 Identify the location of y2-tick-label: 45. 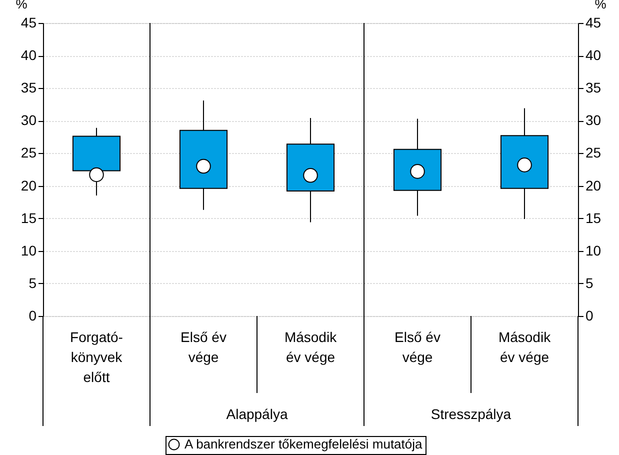
(594, 22).